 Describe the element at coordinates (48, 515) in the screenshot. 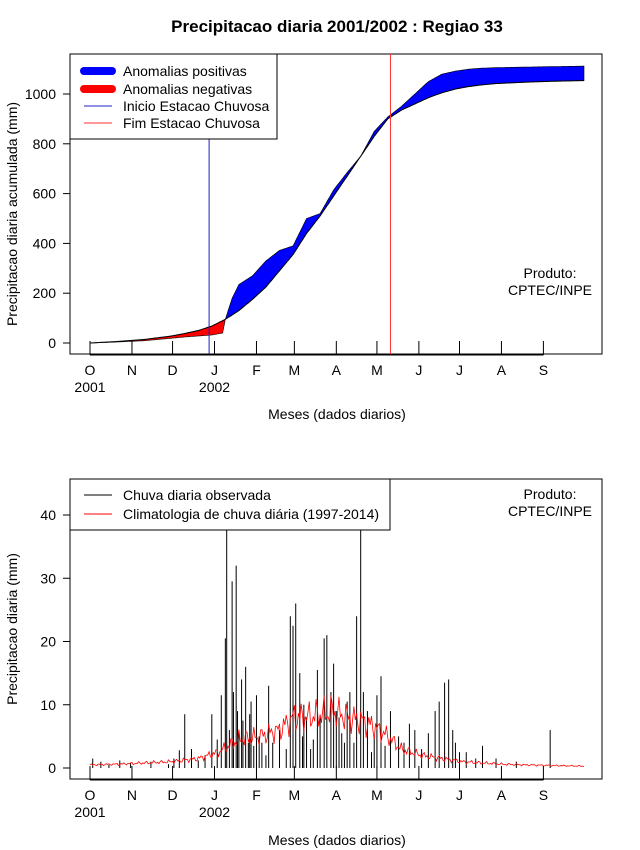

I see `y-tick-label: 40` at that location.